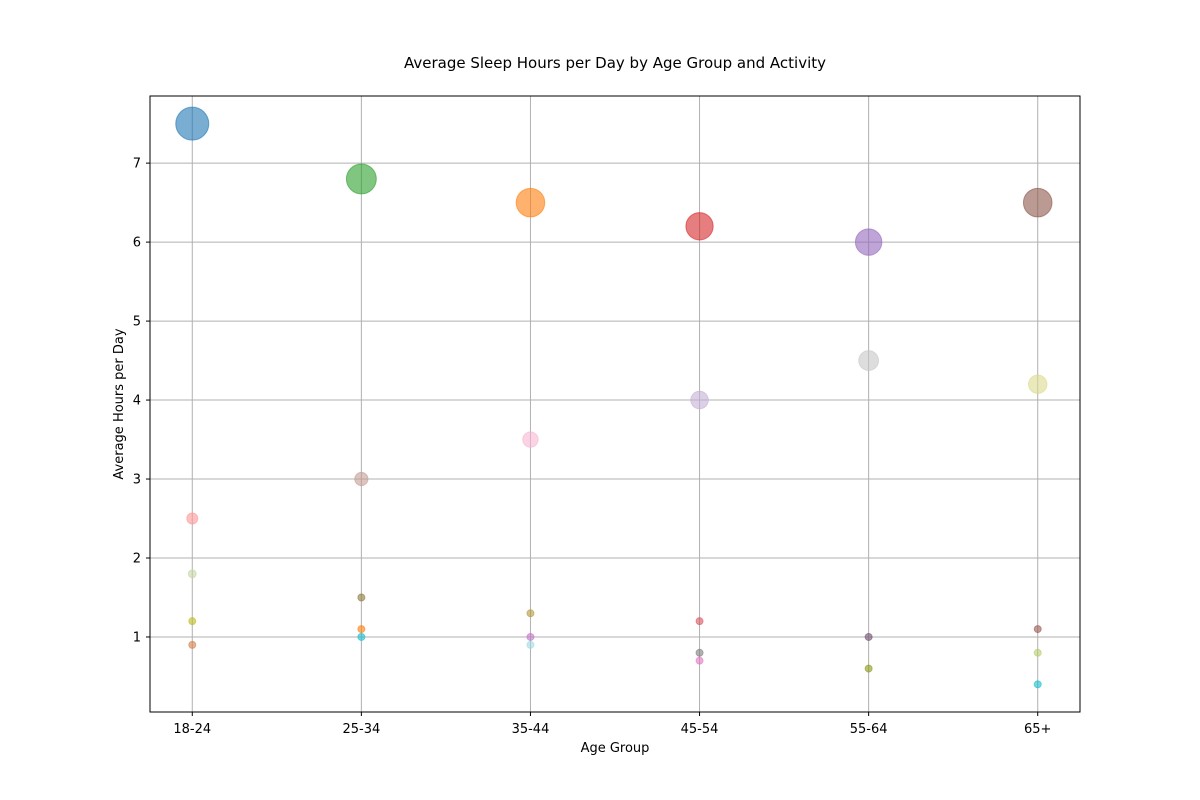 The image size is (1200, 800). What do you see at coordinates (137, 480) in the screenshot?
I see `y-tick-label: 3` at bounding box center [137, 480].